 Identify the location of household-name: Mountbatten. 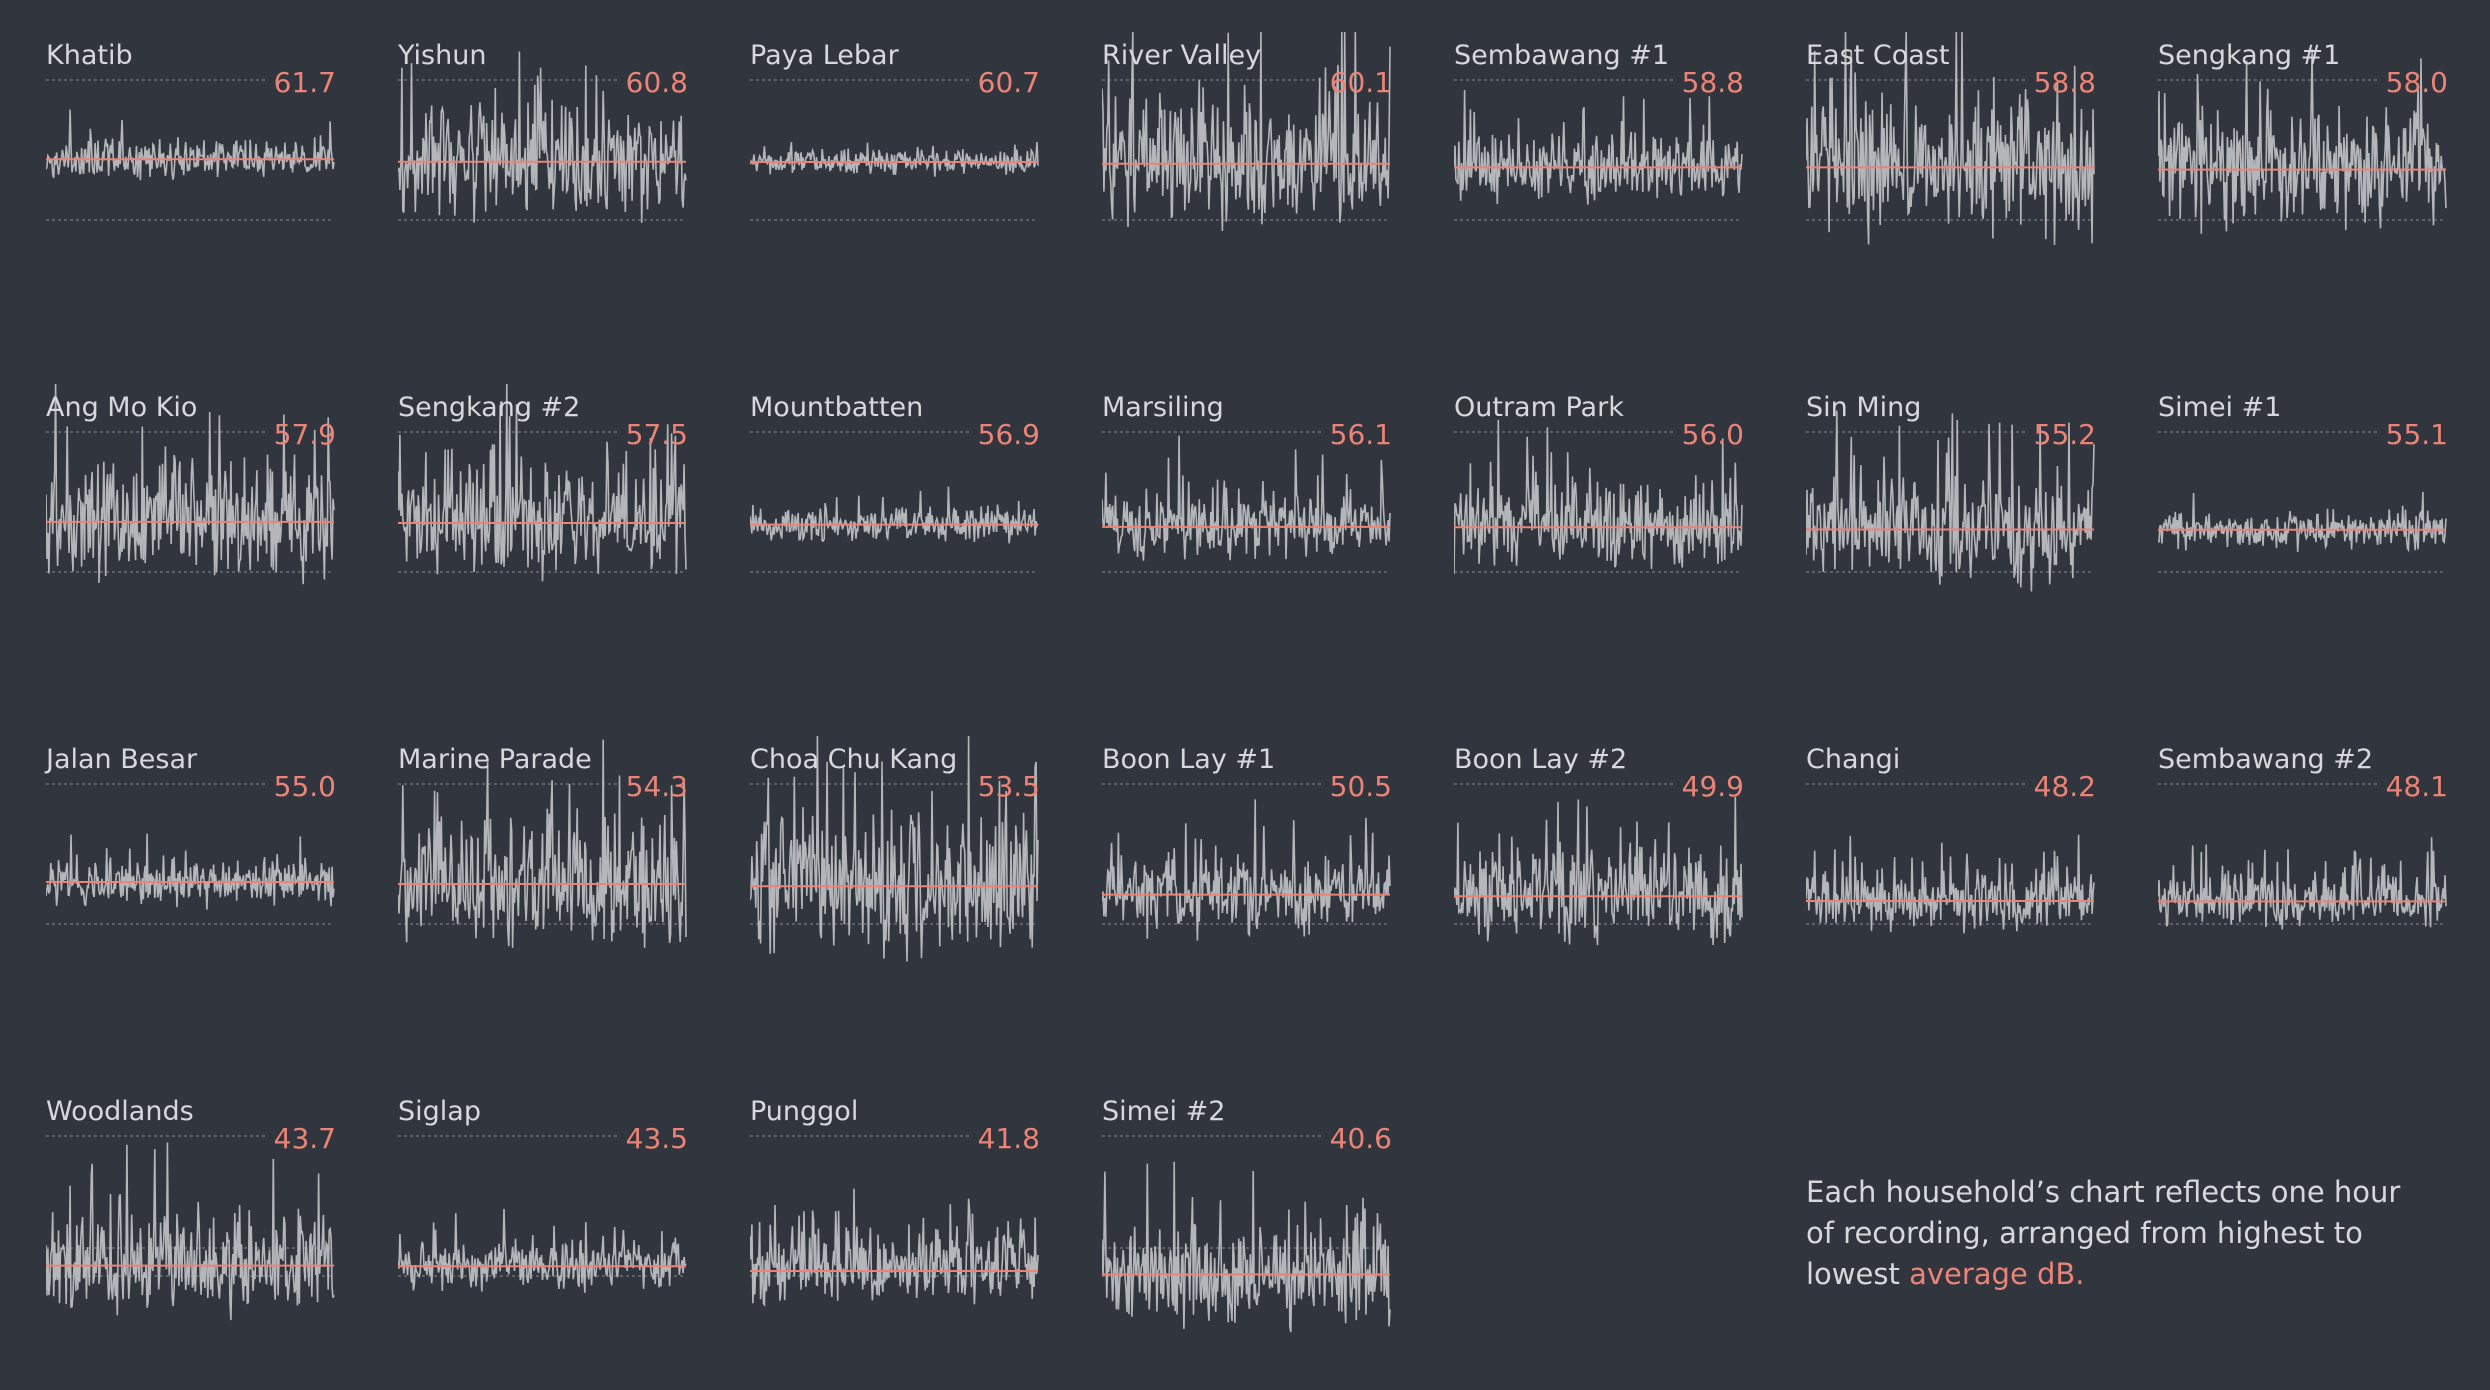
(837, 407).